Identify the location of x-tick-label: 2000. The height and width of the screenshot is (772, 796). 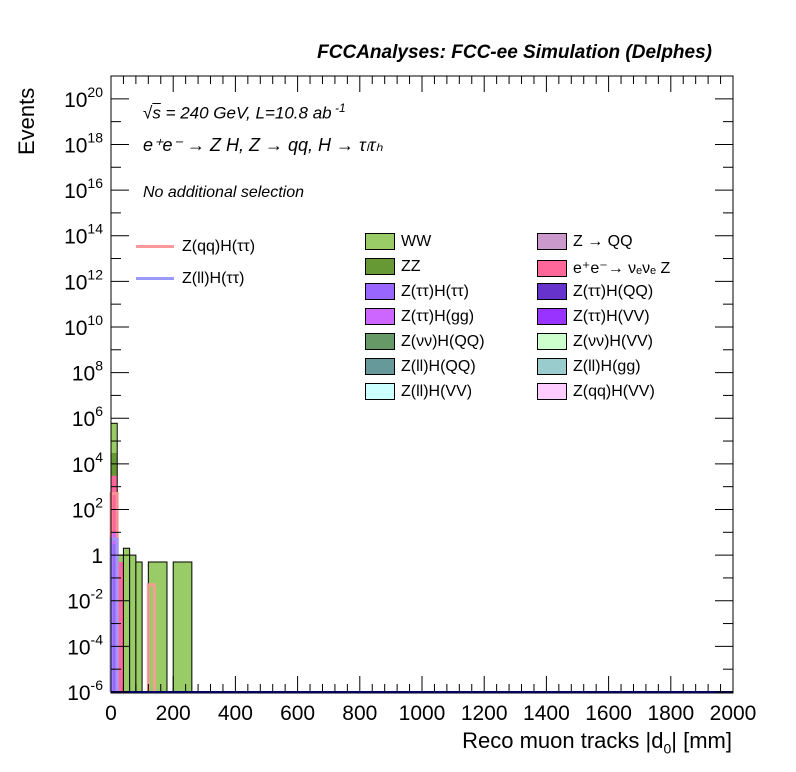
(733, 713).